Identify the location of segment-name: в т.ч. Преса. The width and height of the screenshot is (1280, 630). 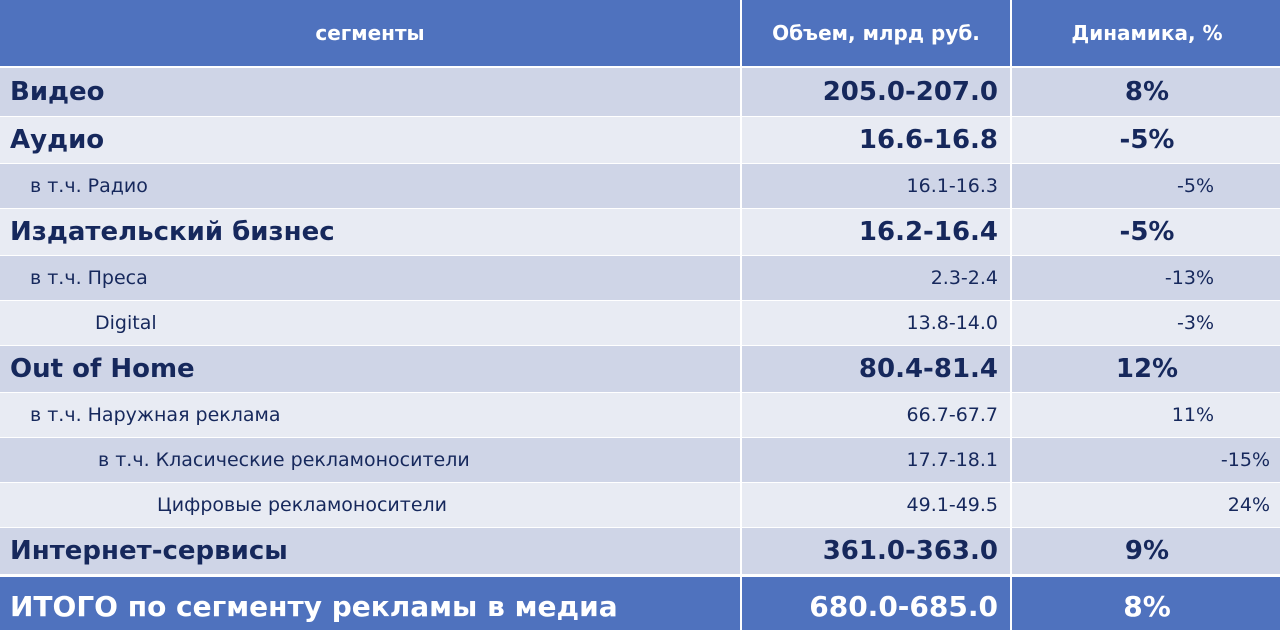
(370, 278).